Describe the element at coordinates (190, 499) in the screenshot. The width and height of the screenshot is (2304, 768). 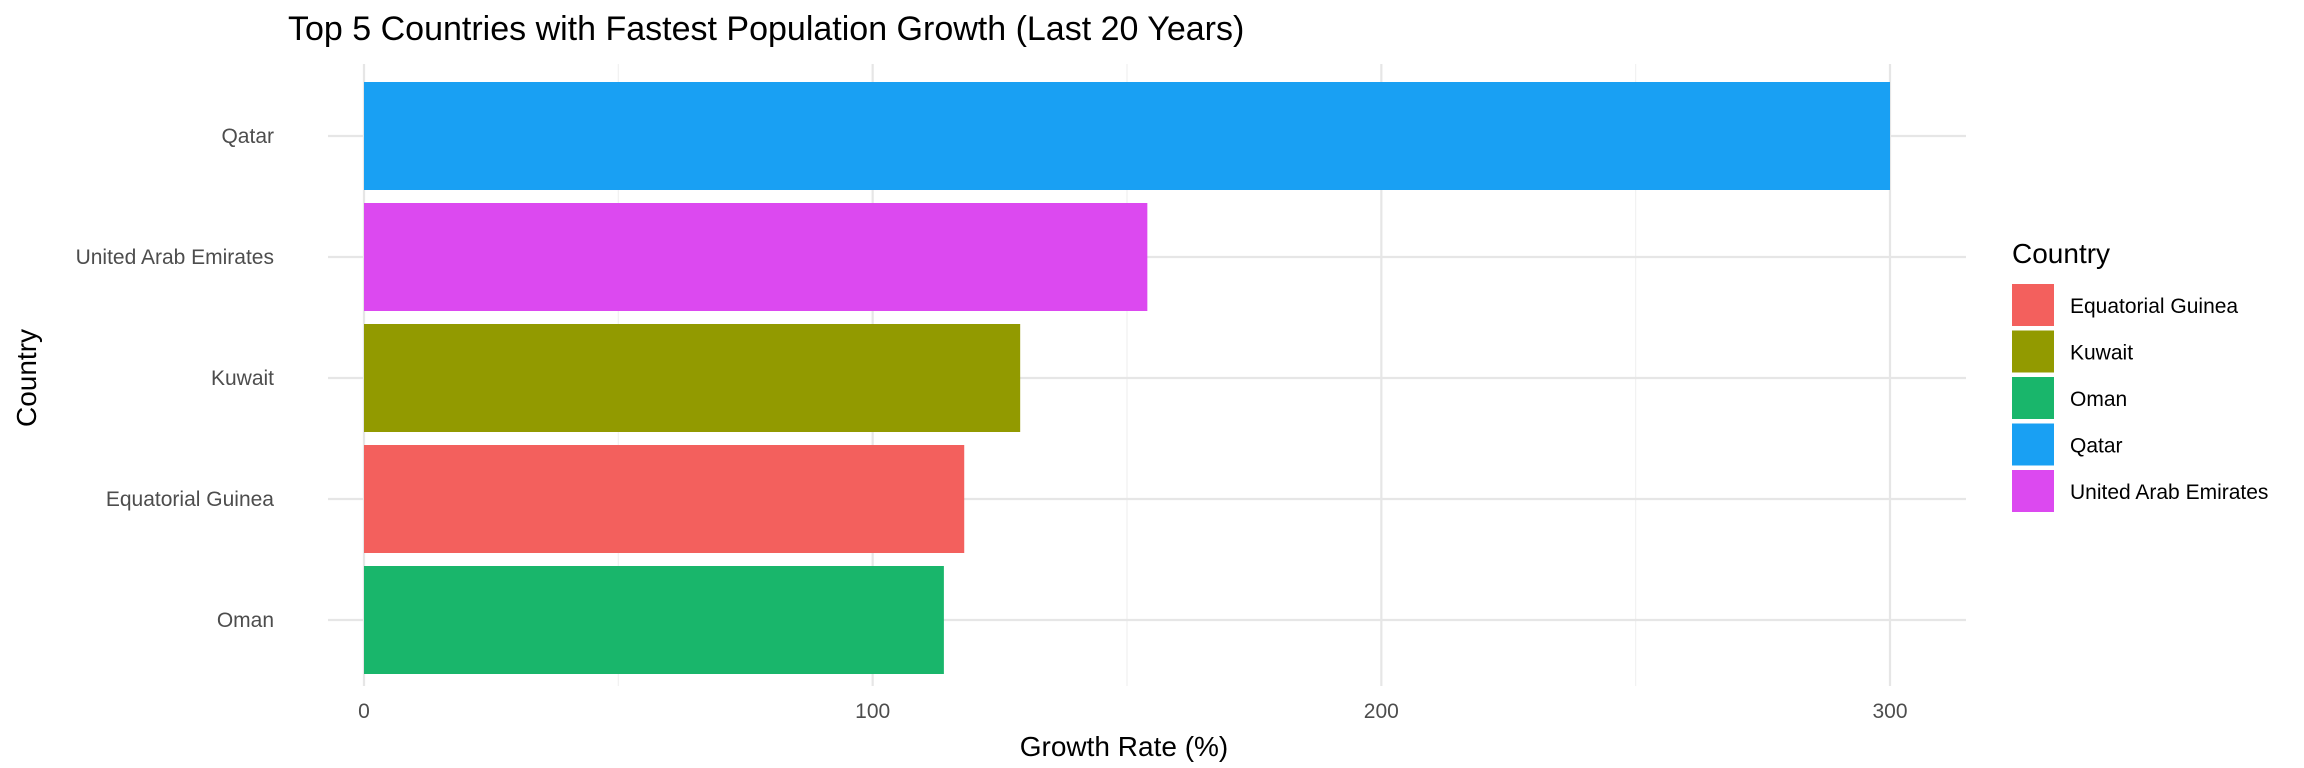
I see `y-tick-label: Equatorial Guinea` at that location.